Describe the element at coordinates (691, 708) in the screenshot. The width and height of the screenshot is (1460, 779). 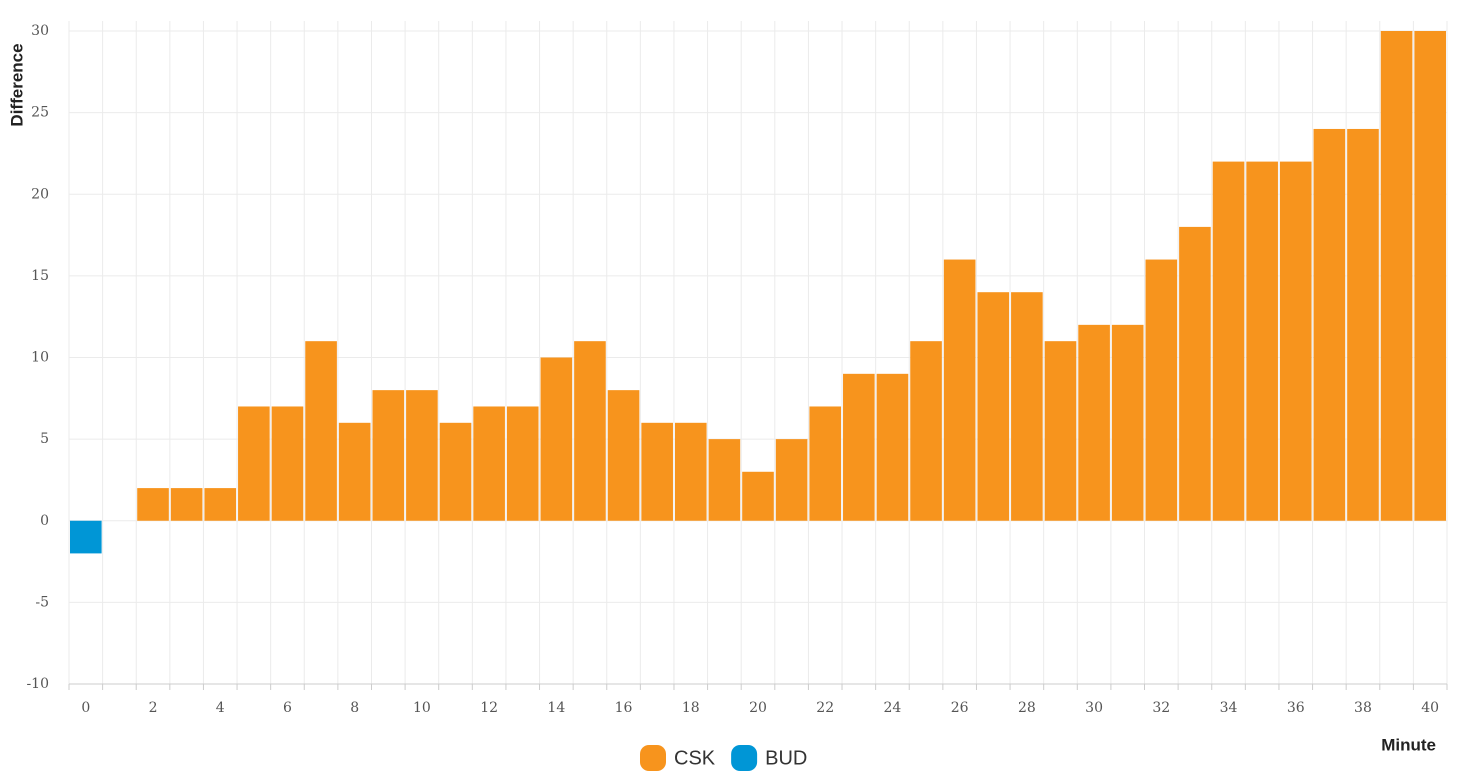
I see `x-tick-label: 18` at that location.